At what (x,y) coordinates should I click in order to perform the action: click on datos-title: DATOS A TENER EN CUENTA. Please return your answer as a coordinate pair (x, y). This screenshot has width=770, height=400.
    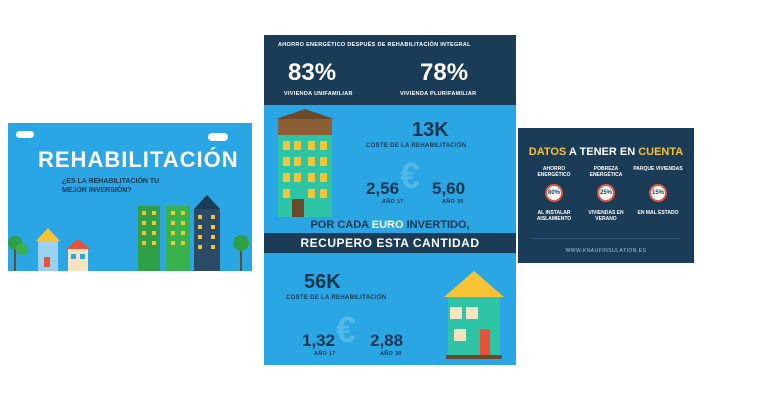
    Looking at the image, I should click on (606, 152).